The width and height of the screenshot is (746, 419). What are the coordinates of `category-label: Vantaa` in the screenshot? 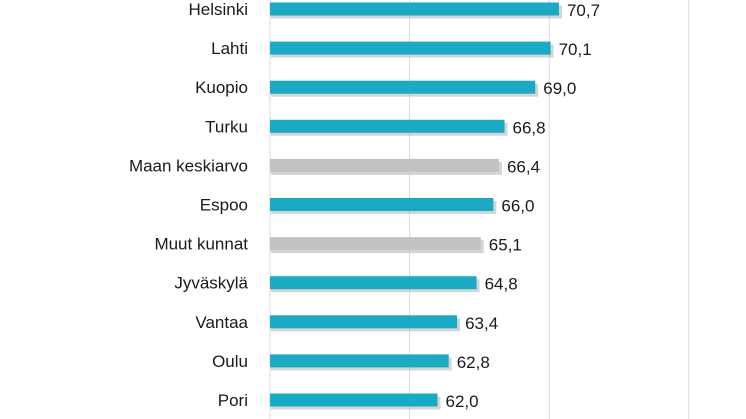 It's located at (221, 322).